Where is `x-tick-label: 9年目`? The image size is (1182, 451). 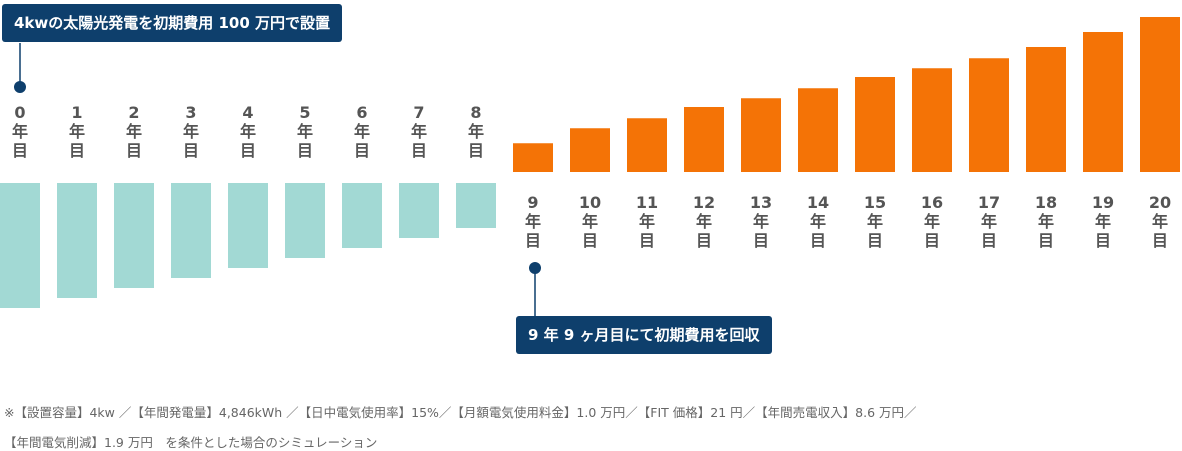 x-tick-label: 9年目 is located at coordinates (532, 221).